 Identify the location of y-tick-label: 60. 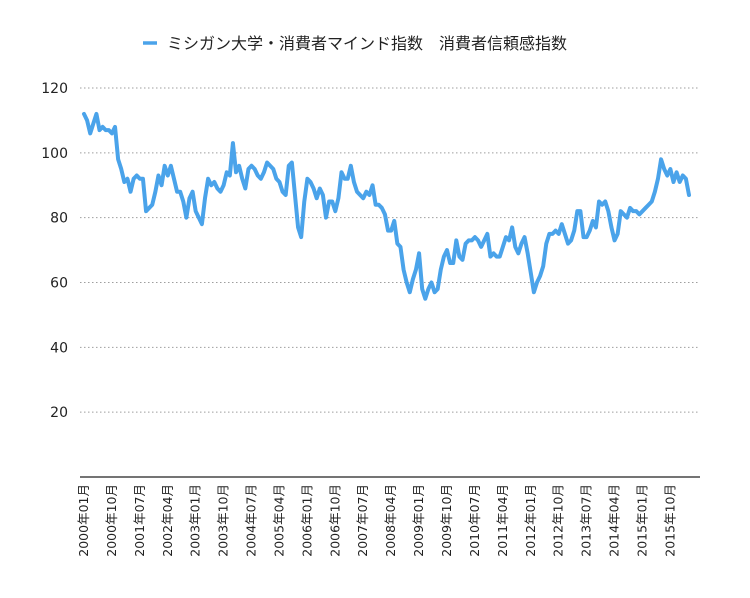
(59, 284).